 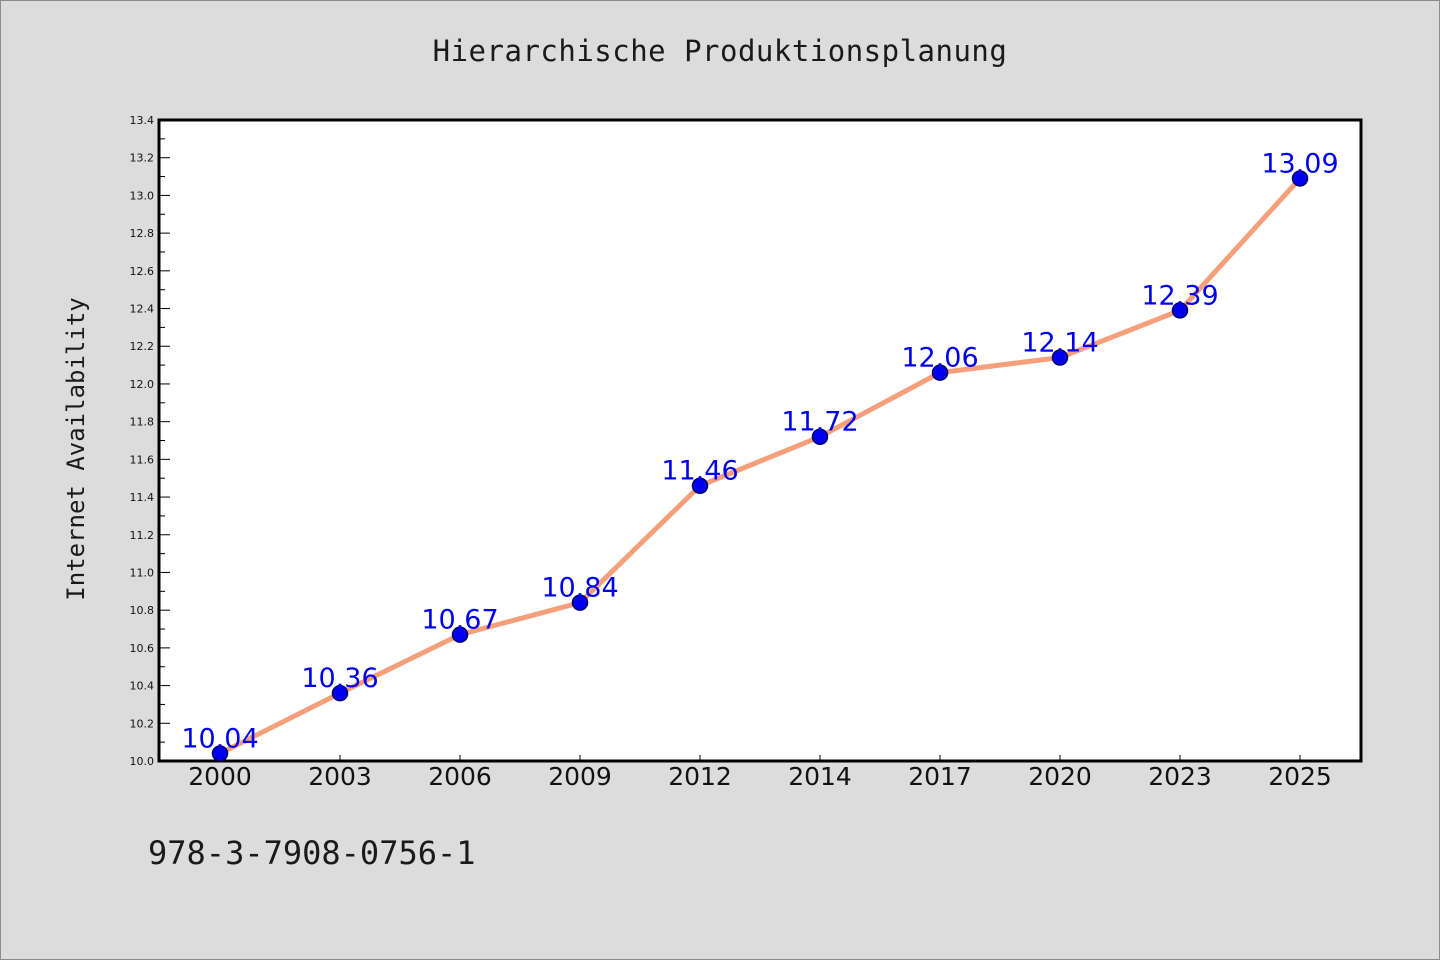 I want to click on x-tick-label: 2006, so click(x=460, y=776).